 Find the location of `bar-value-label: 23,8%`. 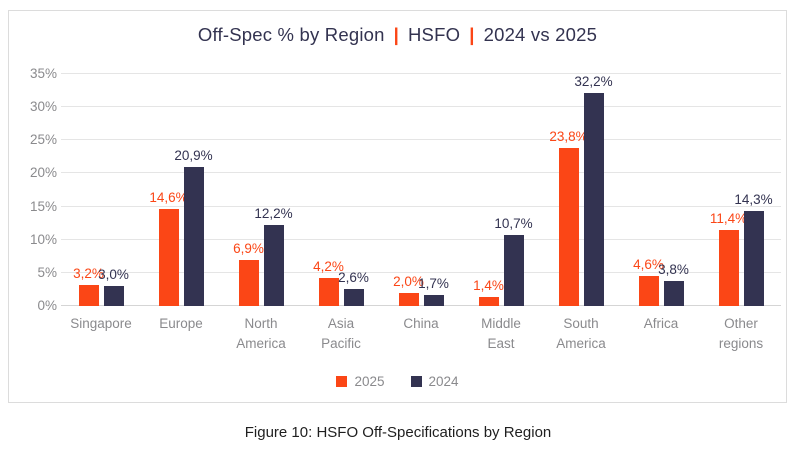

bar-value-label: 23,8% is located at coordinates (568, 137).